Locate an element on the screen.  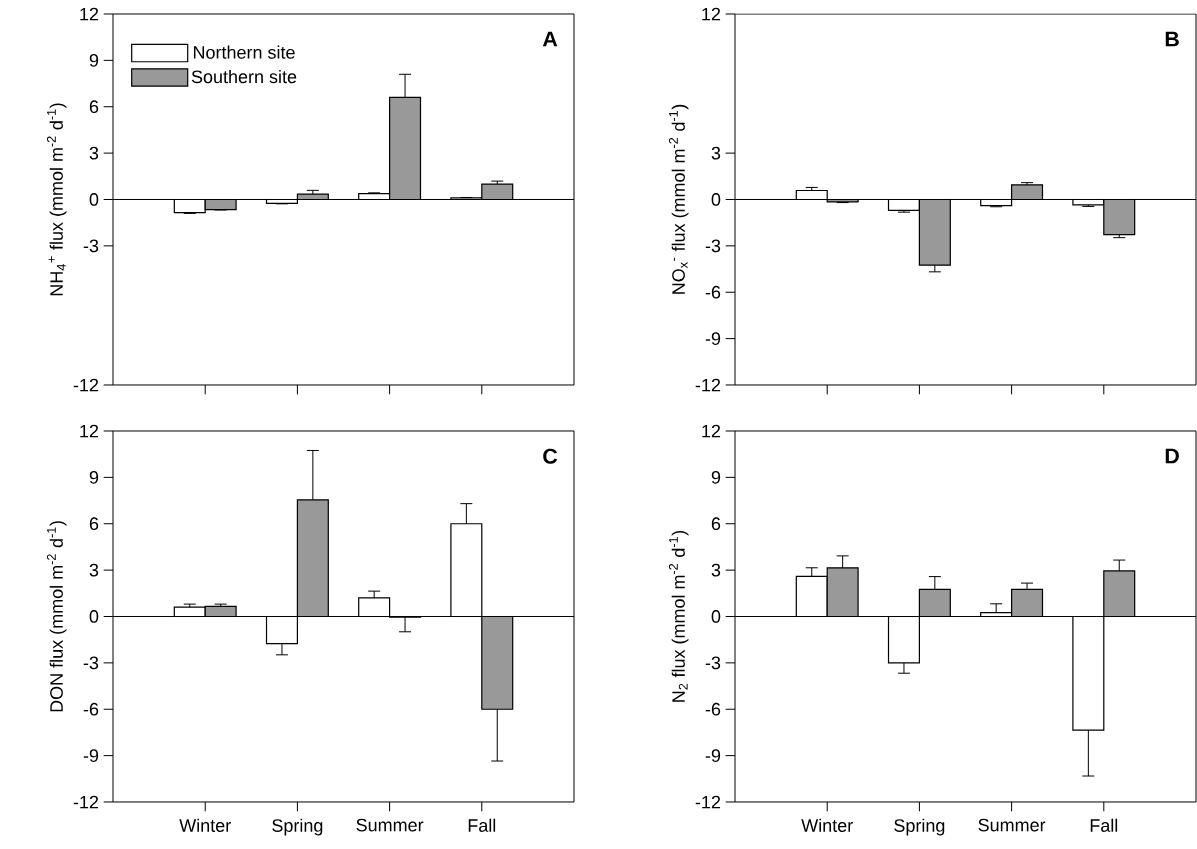
text: C is located at coordinates (550, 456).